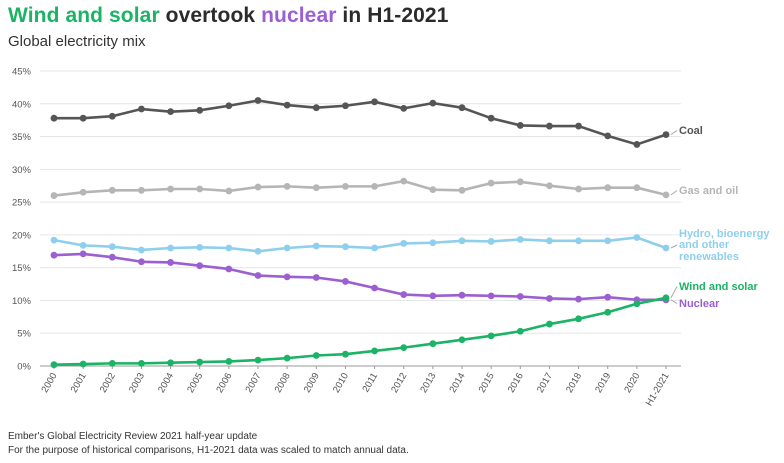 The image size is (784, 463). I want to click on x-tick-label: 2018, so click(574, 383).